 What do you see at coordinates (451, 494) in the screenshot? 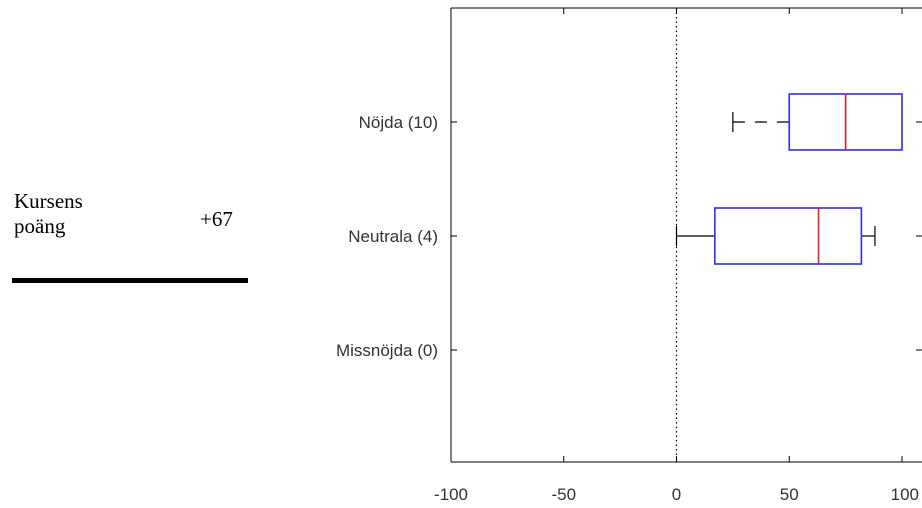
I see `x-tick-label: -100` at bounding box center [451, 494].